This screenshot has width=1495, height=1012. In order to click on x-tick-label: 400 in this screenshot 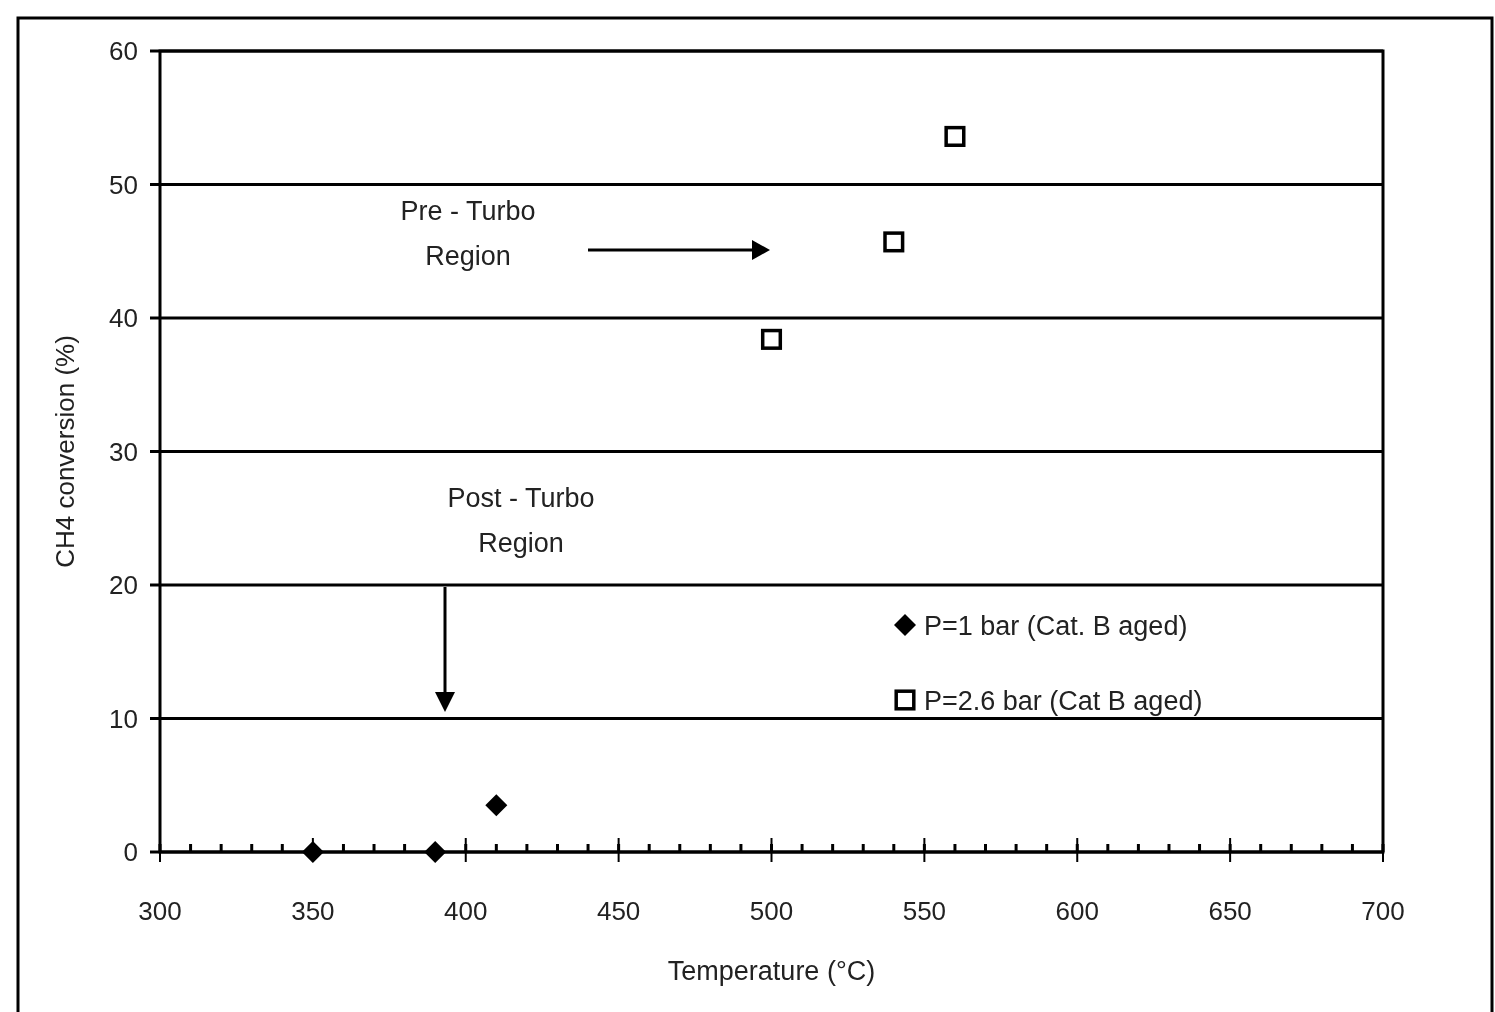, I will do `click(466, 911)`.